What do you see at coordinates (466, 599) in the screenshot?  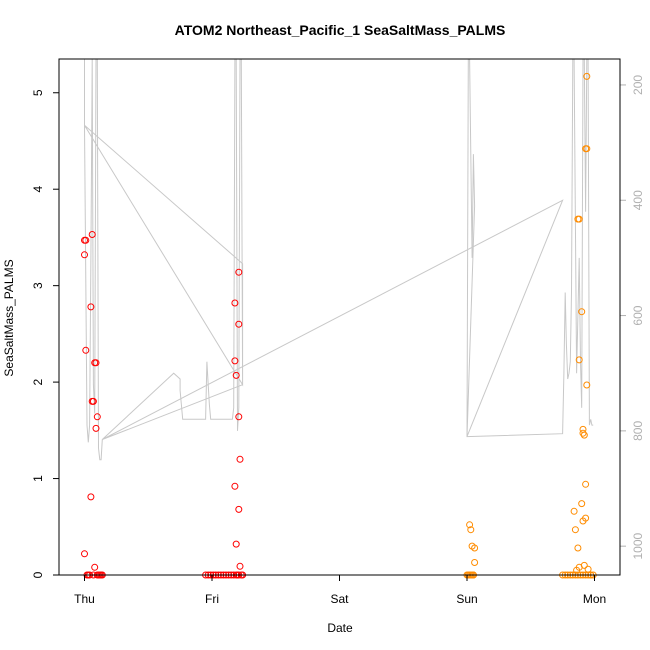 I see `x-tick-label: Sun` at bounding box center [466, 599].